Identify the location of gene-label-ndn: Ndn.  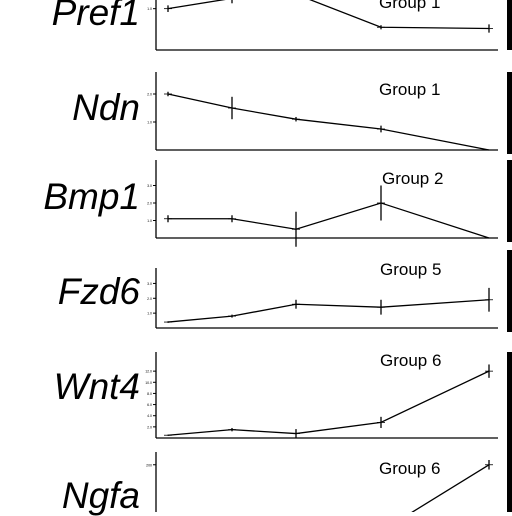
(106, 107).